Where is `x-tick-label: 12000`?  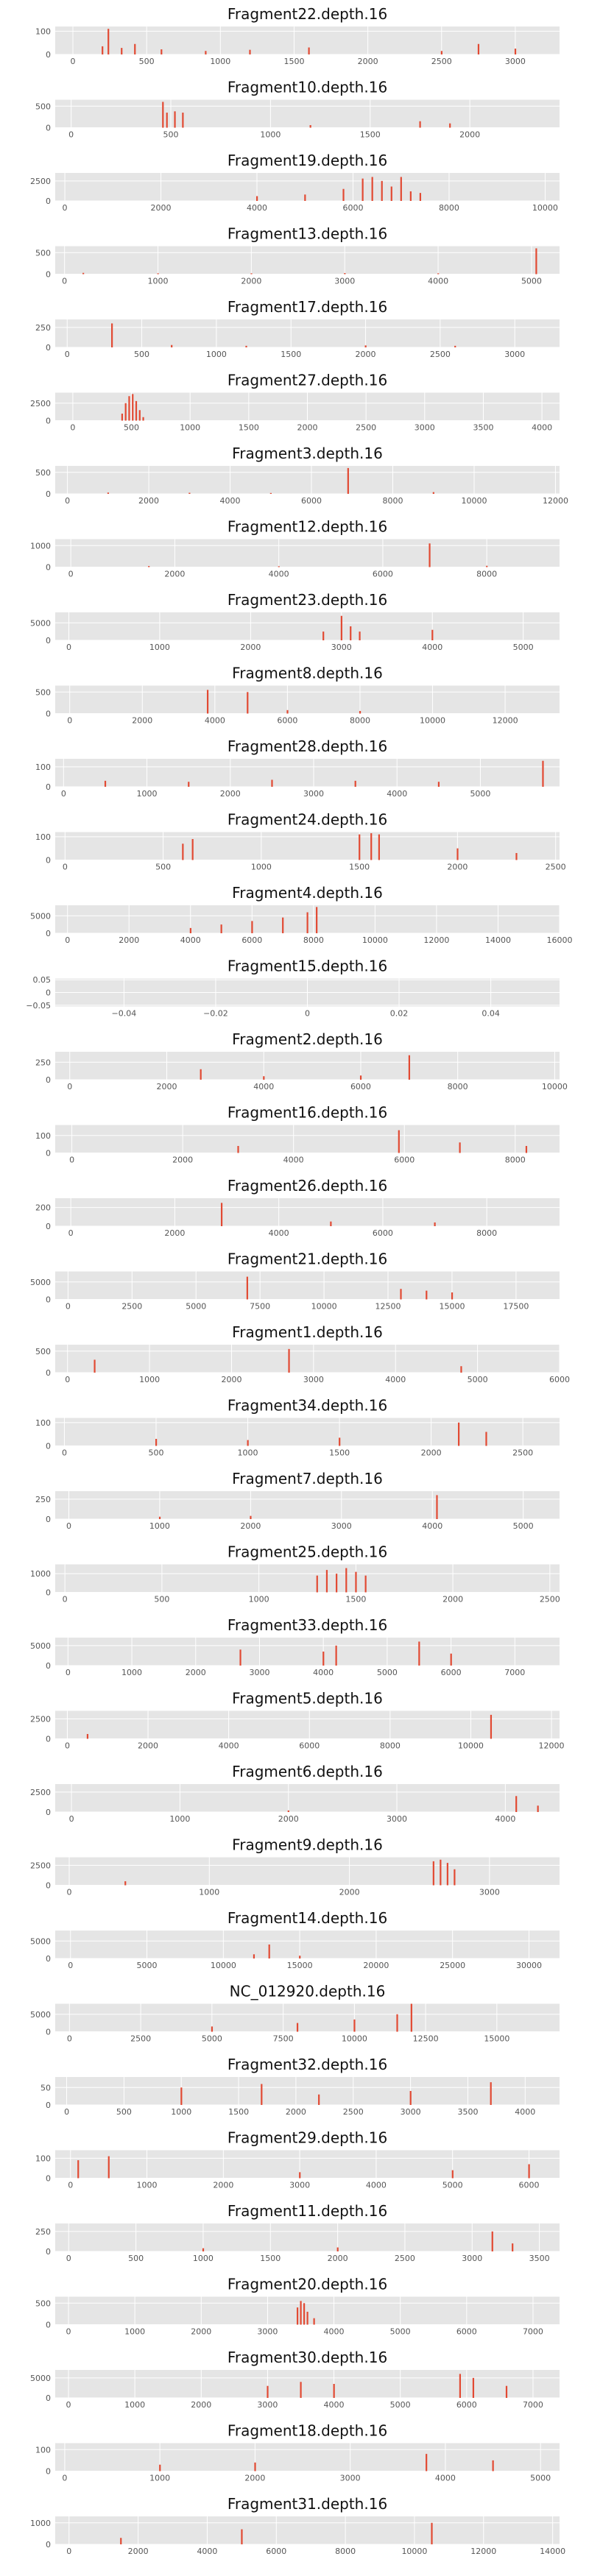 x-tick-label: 12000 is located at coordinates (505, 721).